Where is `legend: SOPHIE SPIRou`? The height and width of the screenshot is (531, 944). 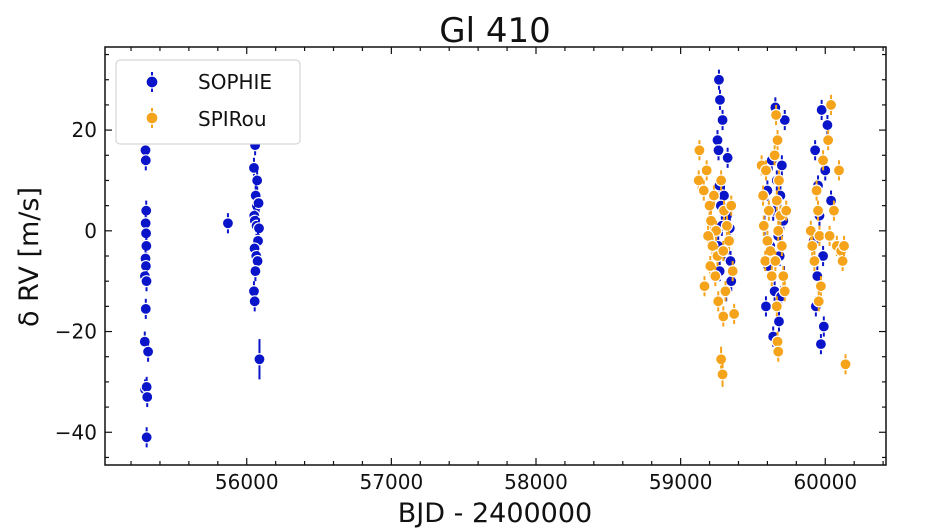 legend: SOPHIE SPIRou is located at coordinates (208, 102).